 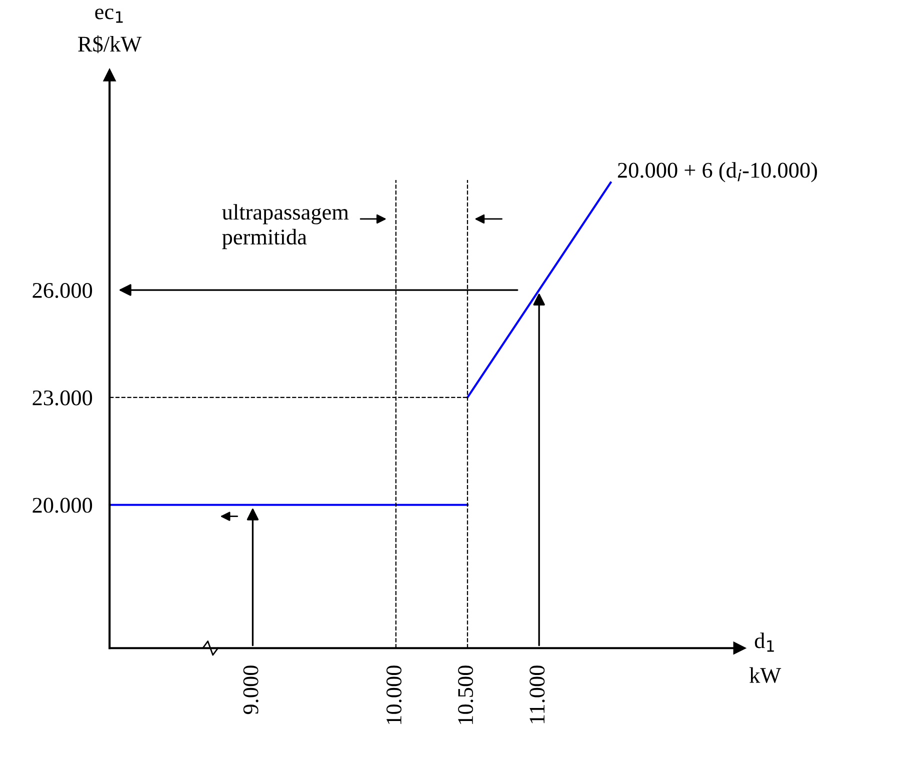 I want to click on annotation: ultrapassagem permitida, so click(x=285, y=227).